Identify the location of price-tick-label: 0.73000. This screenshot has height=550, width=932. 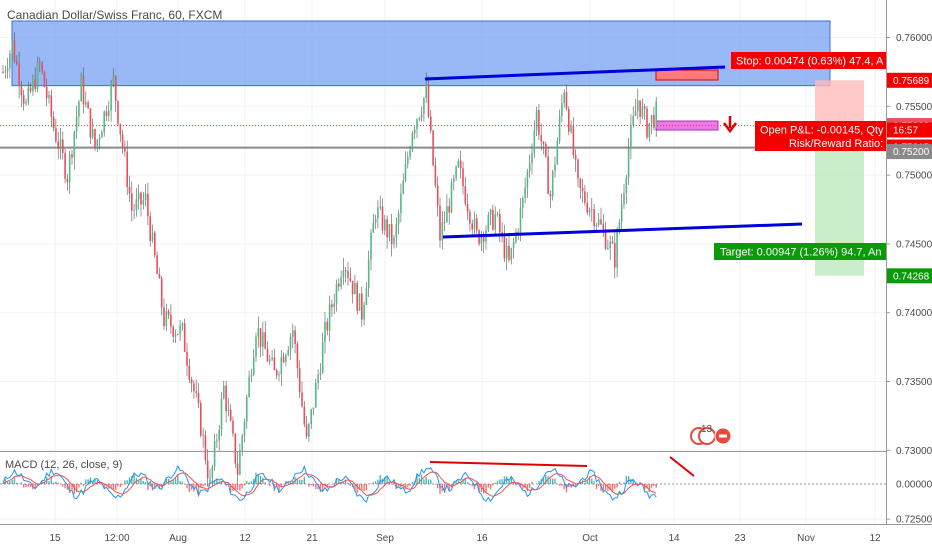
(914, 451).